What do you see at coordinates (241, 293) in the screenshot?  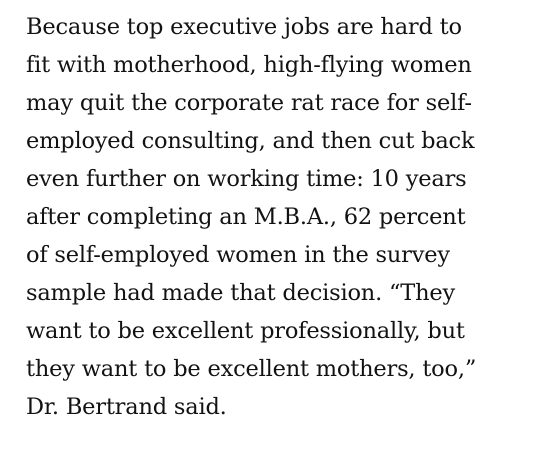 I see `paragraph-line: sample had made that decision. “They` at bounding box center [241, 293].